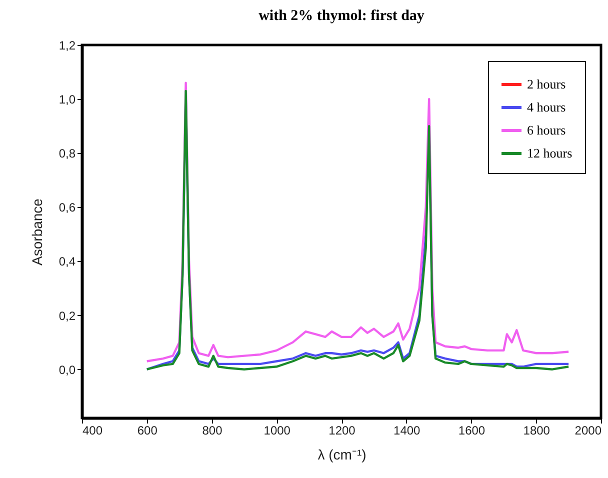  What do you see at coordinates (147, 431) in the screenshot?
I see `x-tick-label: 600` at bounding box center [147, 431].